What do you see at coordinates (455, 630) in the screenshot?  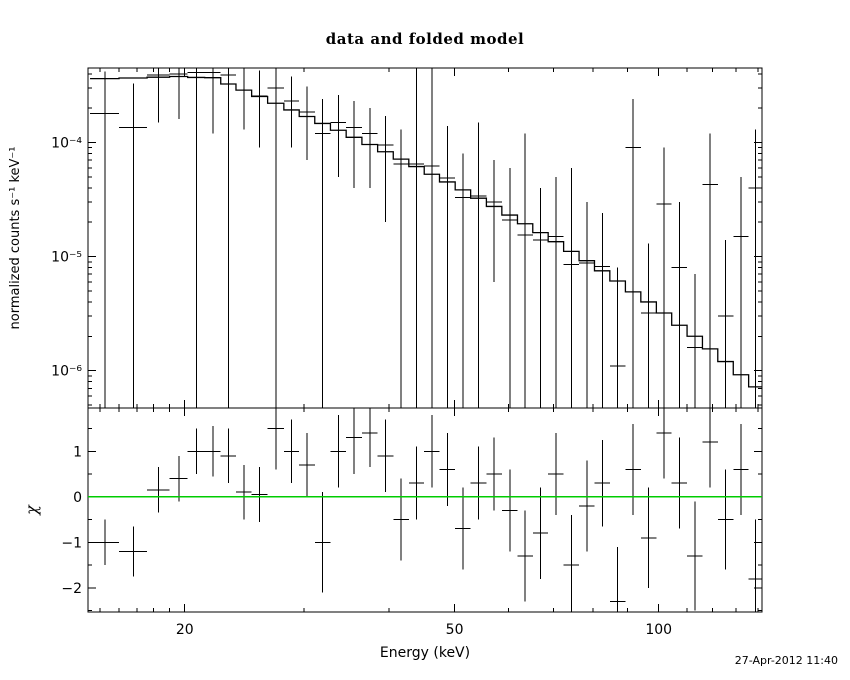 I see `x-tick-label: 50` at bounding box center [455, 630].